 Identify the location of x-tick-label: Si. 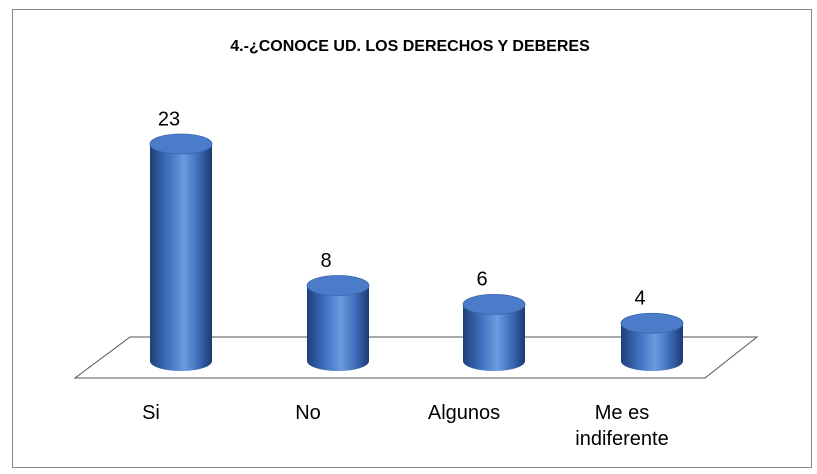
(151, 413).